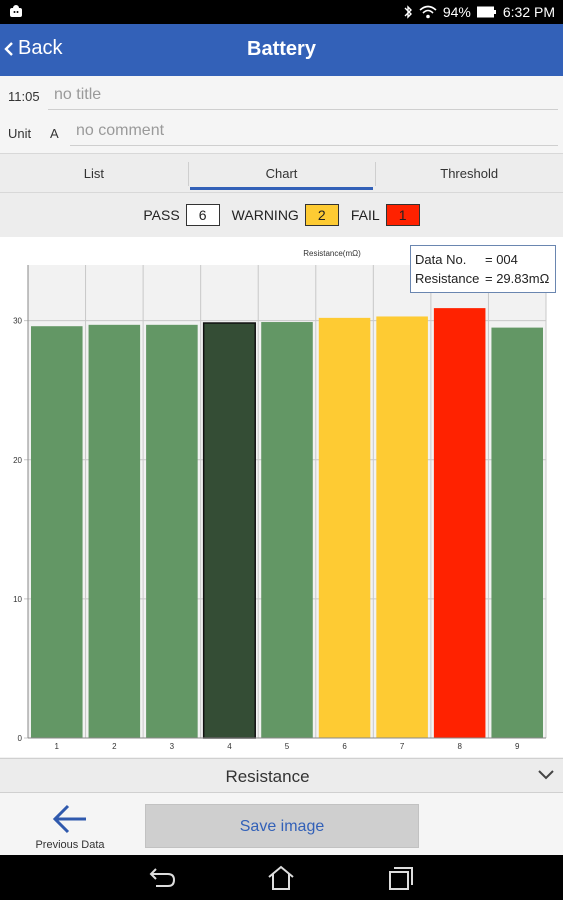 The height and width of the screenshot is (900, 563). Describe the element at coordinates (229, 746) in the screenshot. I see `x-tick-label: 4` at that location.